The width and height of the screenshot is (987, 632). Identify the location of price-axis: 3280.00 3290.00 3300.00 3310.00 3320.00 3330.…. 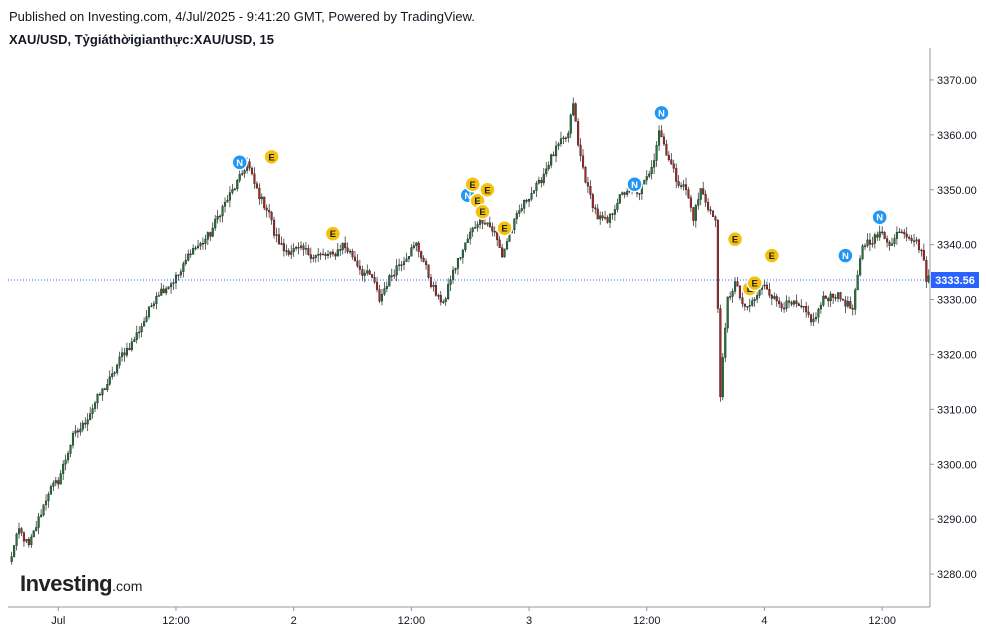
(953, 327).